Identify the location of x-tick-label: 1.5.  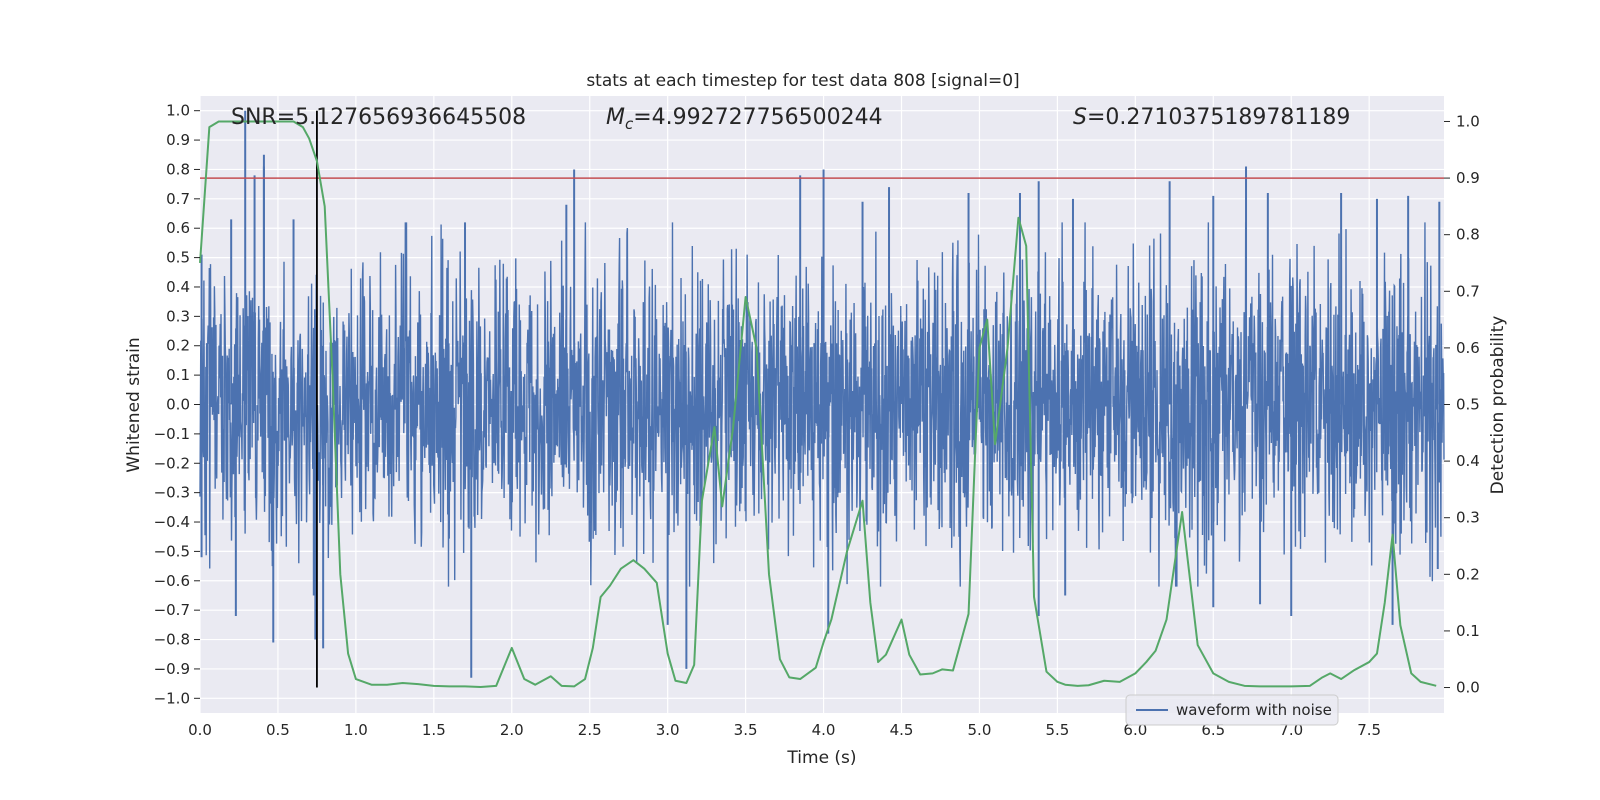
(434, 730).